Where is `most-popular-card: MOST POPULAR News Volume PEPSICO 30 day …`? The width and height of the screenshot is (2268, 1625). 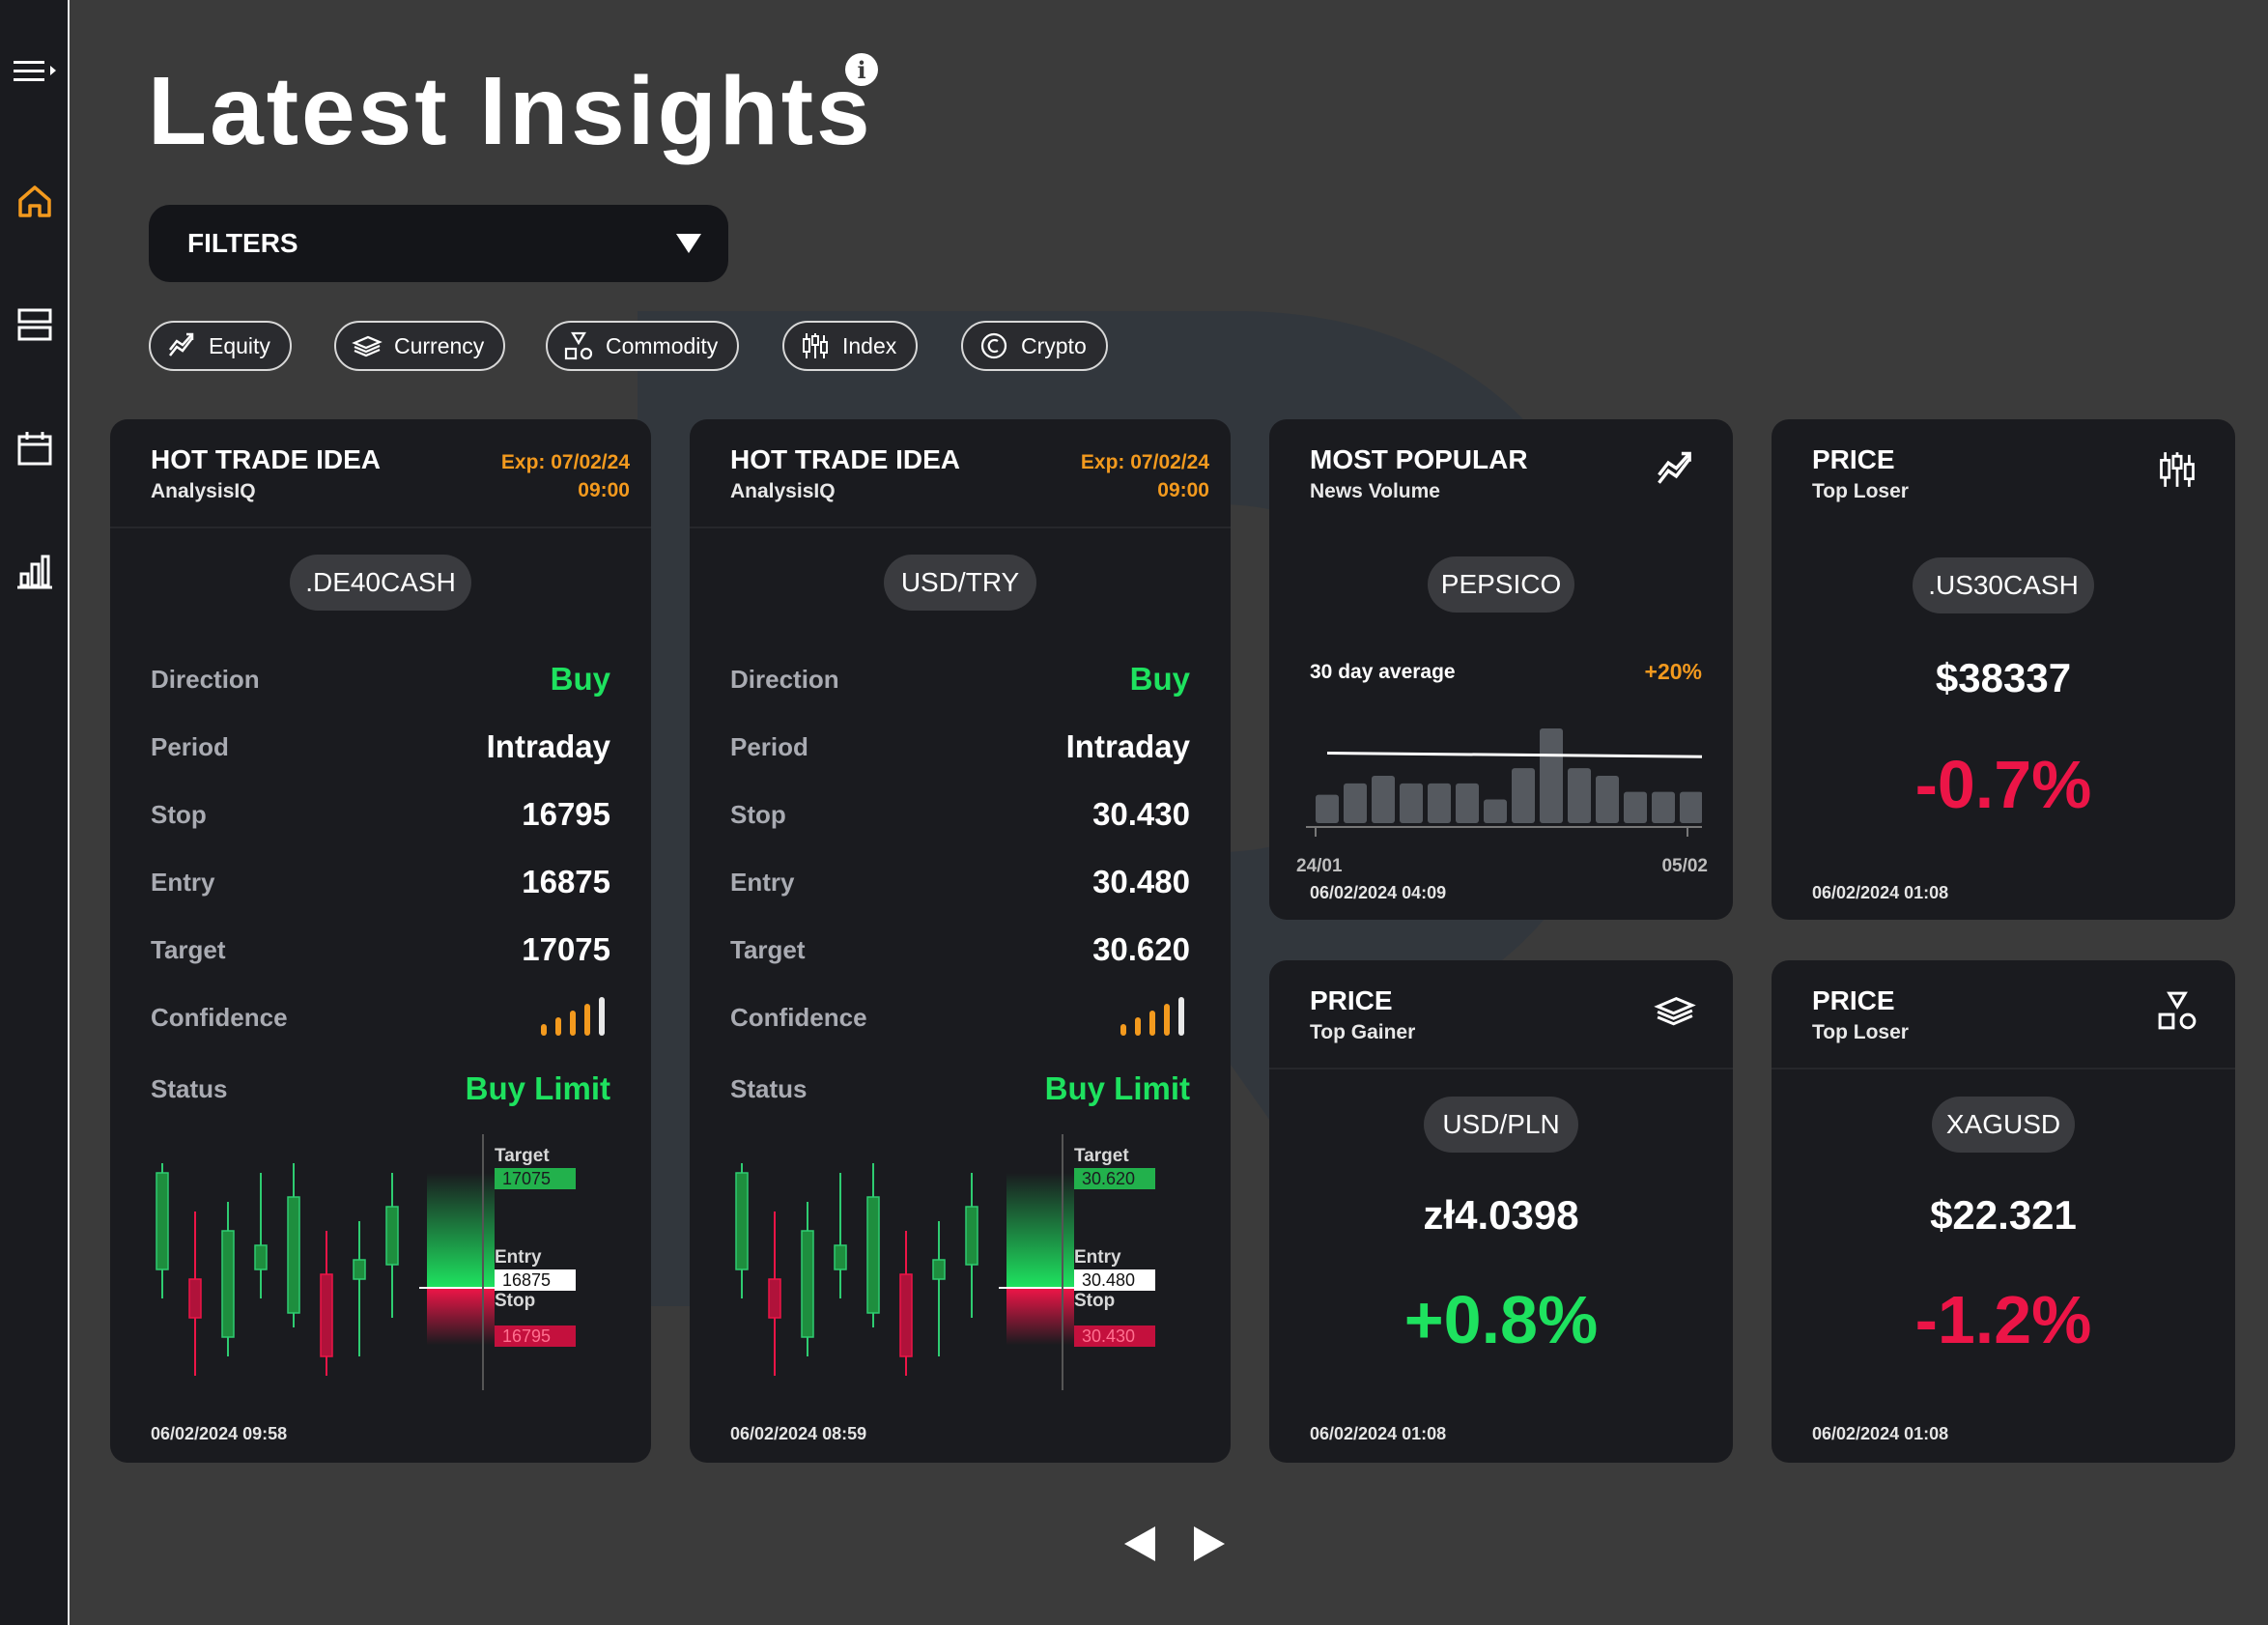
most-popular-card: MOST POPULAR News Volume PEPSICO 30 day … is located at coordinates (1501, 669).